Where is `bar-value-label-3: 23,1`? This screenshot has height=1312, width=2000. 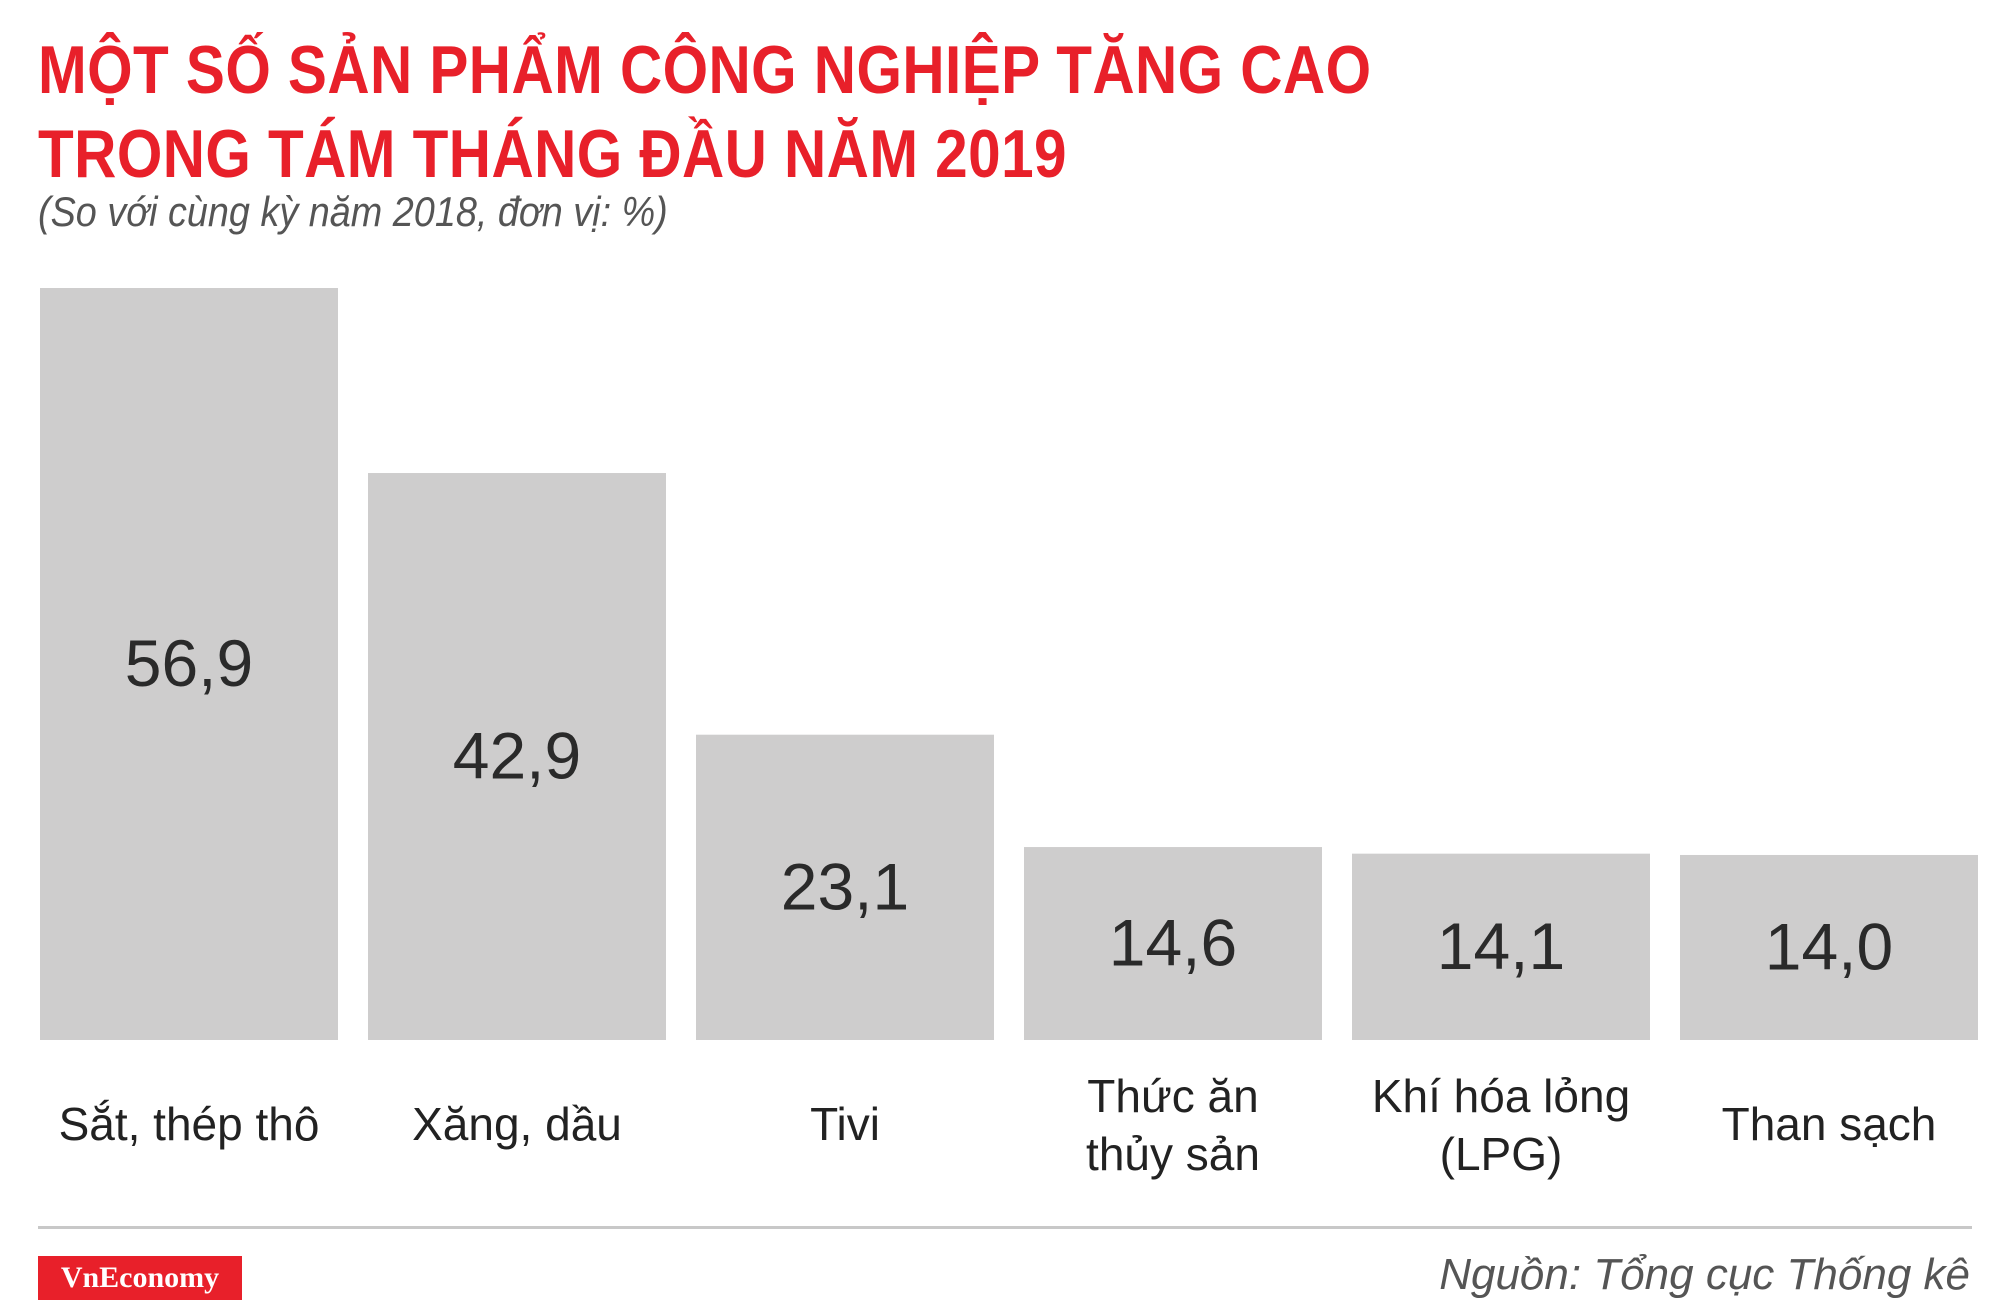 bar-value-label-3: 23,1 is located at coordinates (845, 886).